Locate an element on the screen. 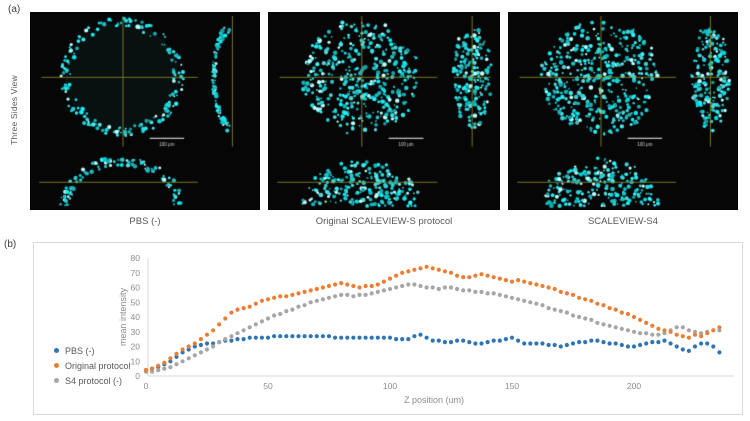 The height and width of the screenshot is (421, 750). y-tick-label: 30 is located at coordinates (136, 332).